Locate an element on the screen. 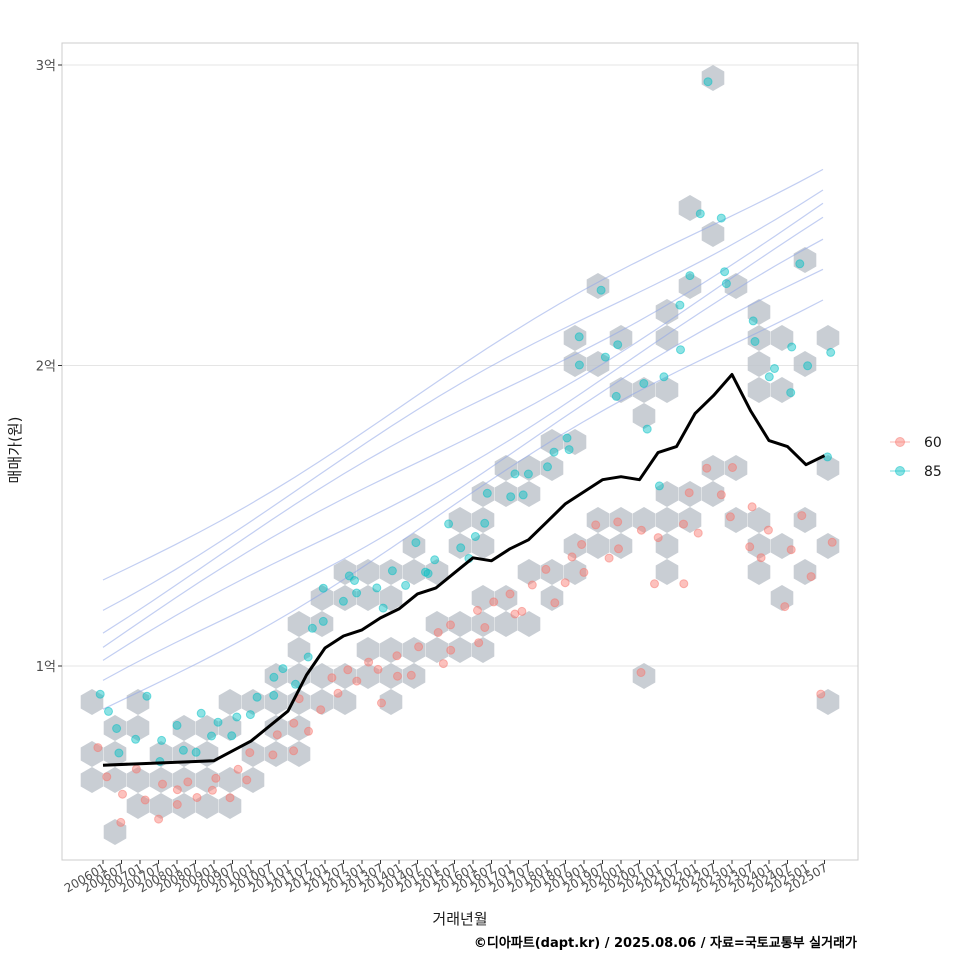 Image resolution: width=960 pixels, height=960 pixels. legend-label-85: 85 is located at coordinates (933, 472).